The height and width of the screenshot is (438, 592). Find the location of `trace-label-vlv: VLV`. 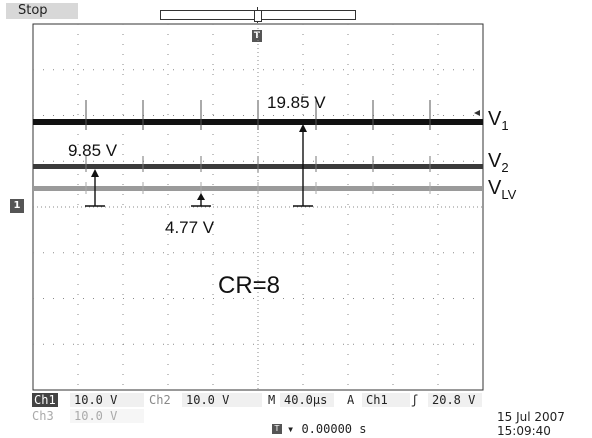

trace-label-vlv: VLV is located at coordinates (502, 189).